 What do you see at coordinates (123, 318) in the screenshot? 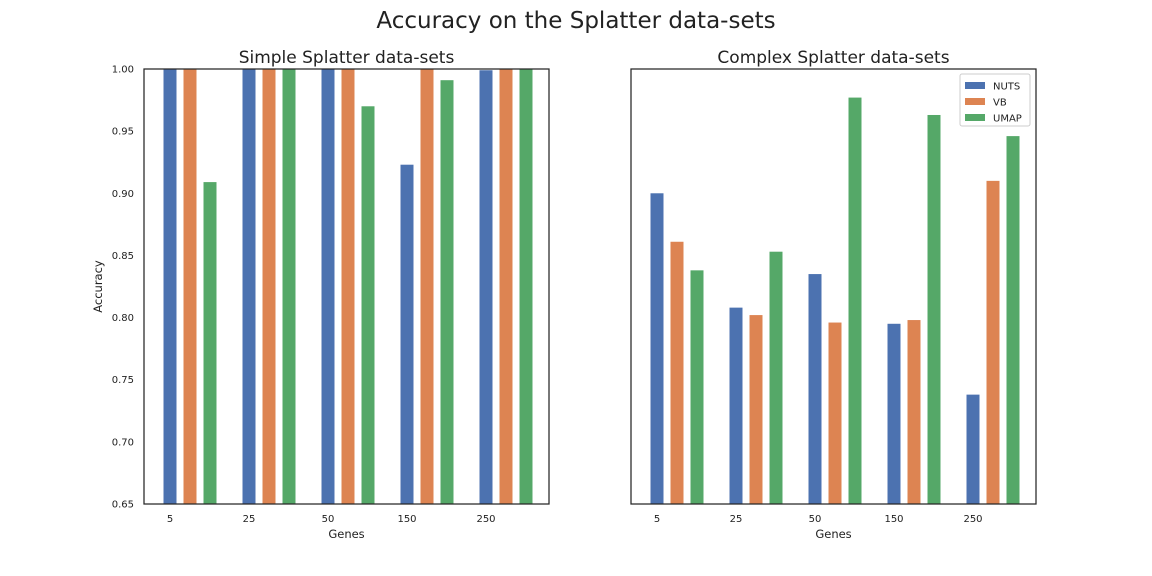
I see `y-tick-label: 0.80` at bounding box center [123, 318].